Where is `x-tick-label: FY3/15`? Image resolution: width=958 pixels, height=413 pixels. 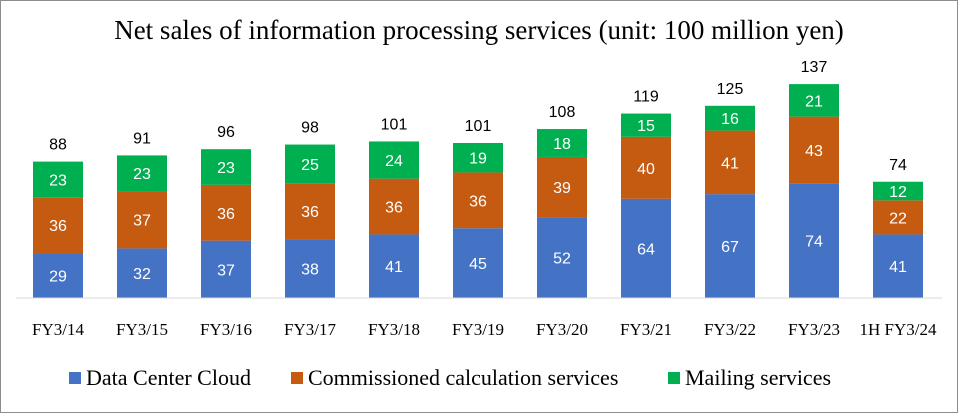 x-tick-label: FY3/15 is located at coordinates (142, 329).